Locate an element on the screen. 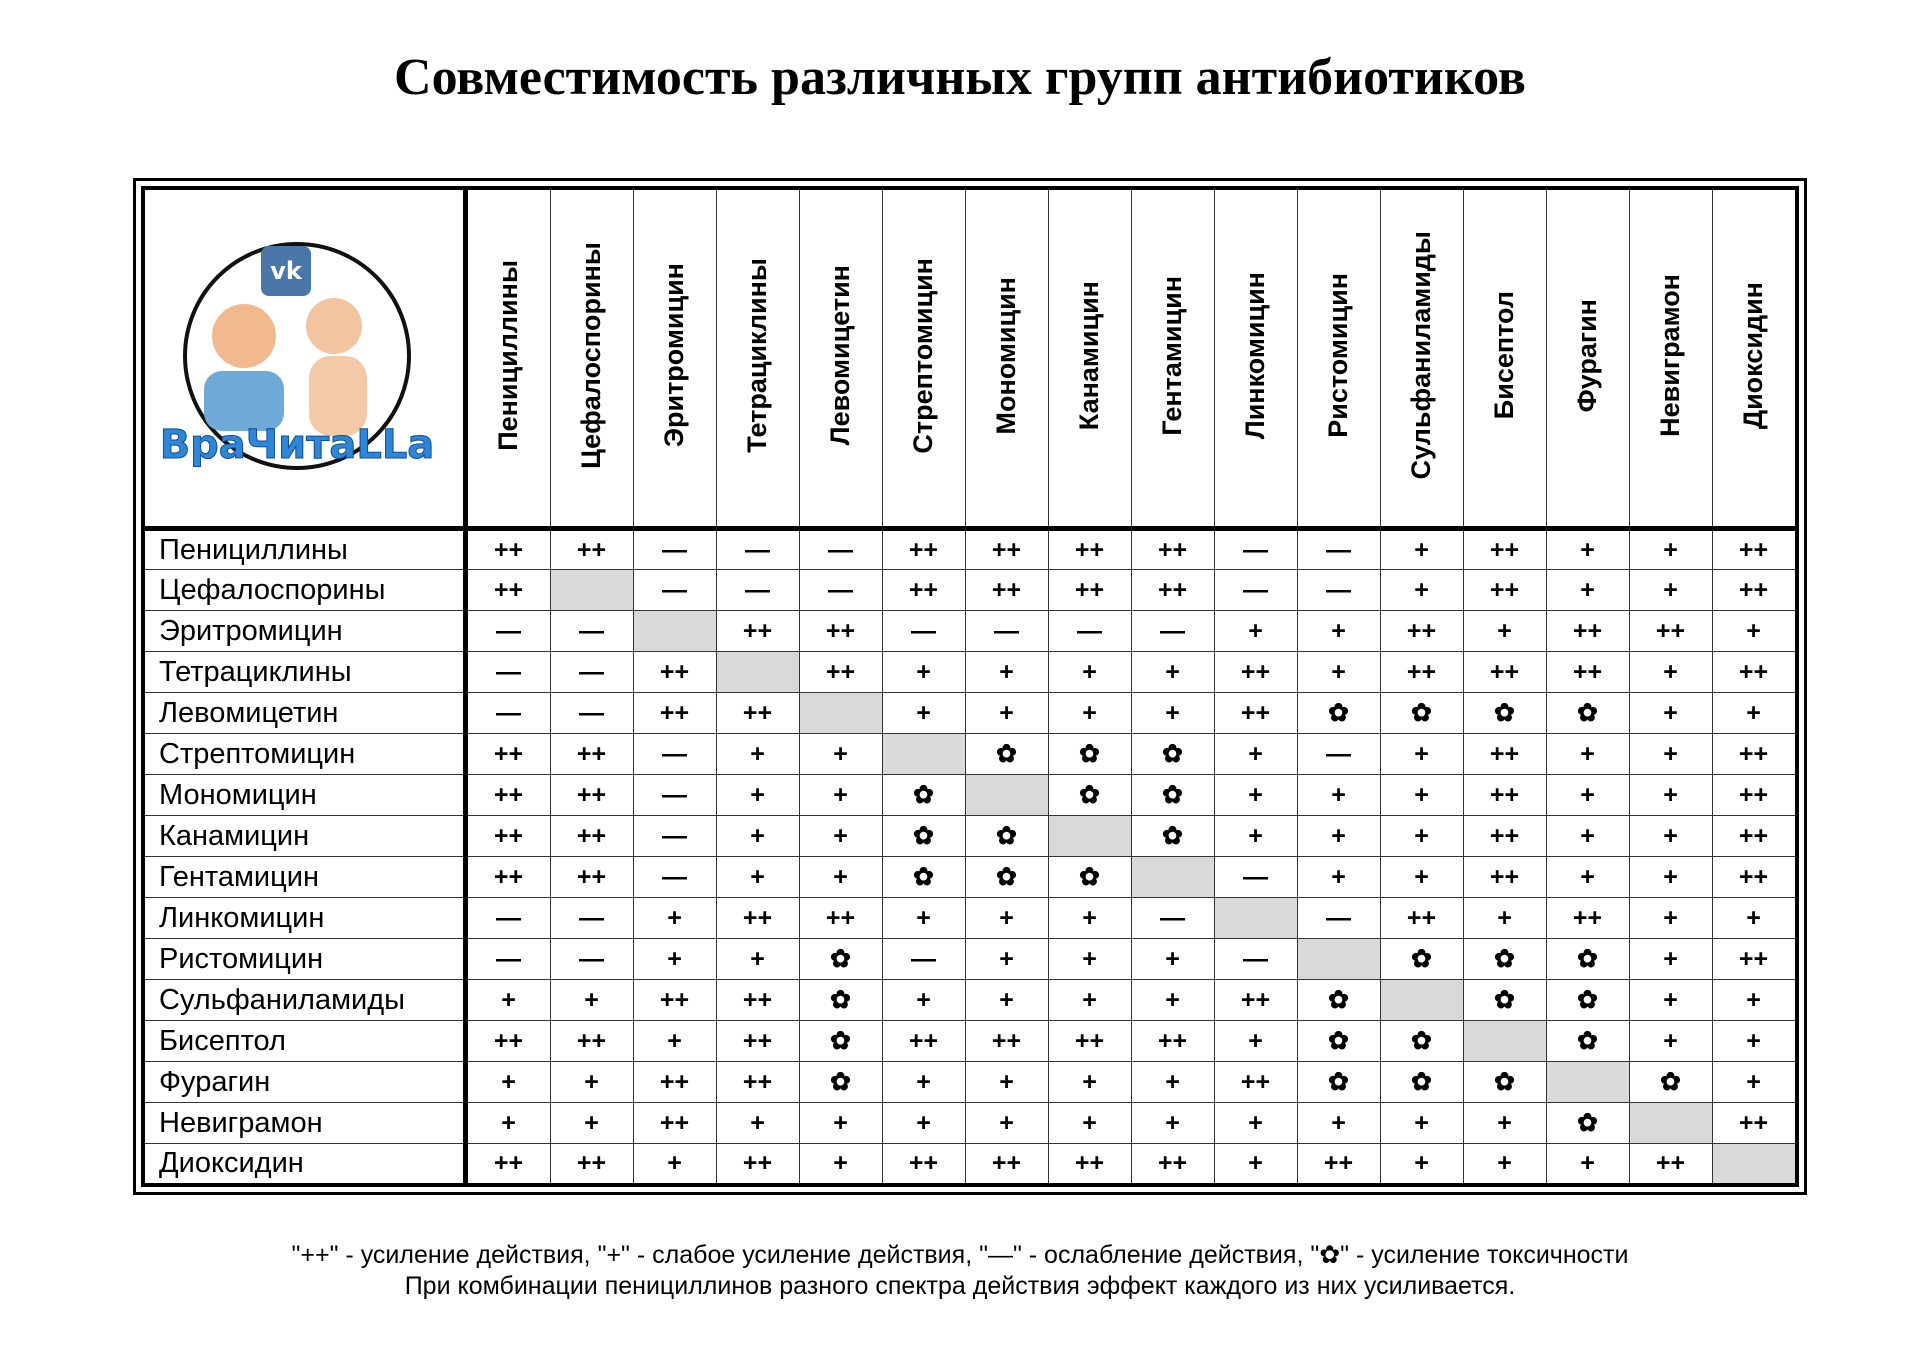  row-header: Невиграмон is located at coordinates (305, 1123).